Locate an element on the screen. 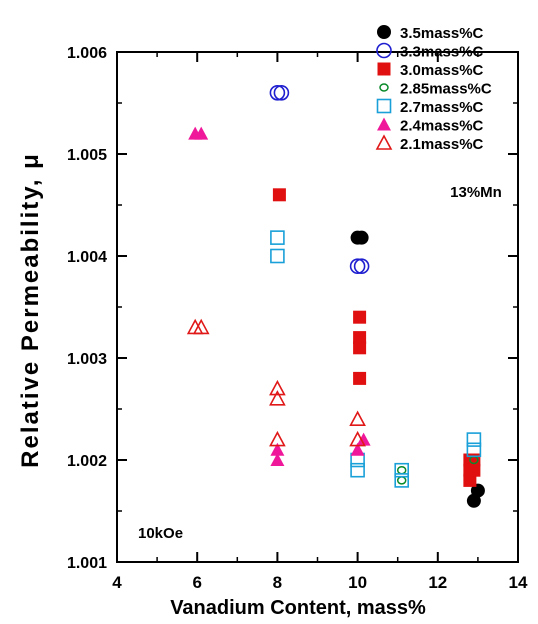  legend-item: 2.1mass%C is located at coordinates (429, 143).